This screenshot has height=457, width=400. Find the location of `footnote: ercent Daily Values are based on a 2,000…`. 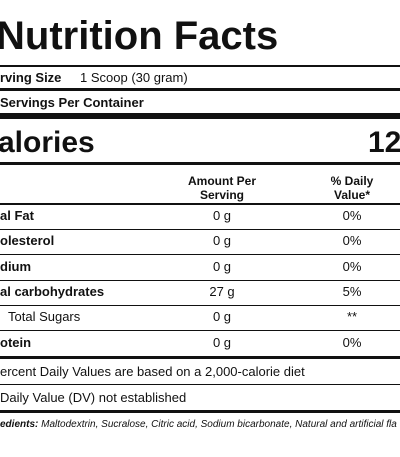

footnote: ercent Daily Values are based on a 2,000… is located at coordinates (152, 371).